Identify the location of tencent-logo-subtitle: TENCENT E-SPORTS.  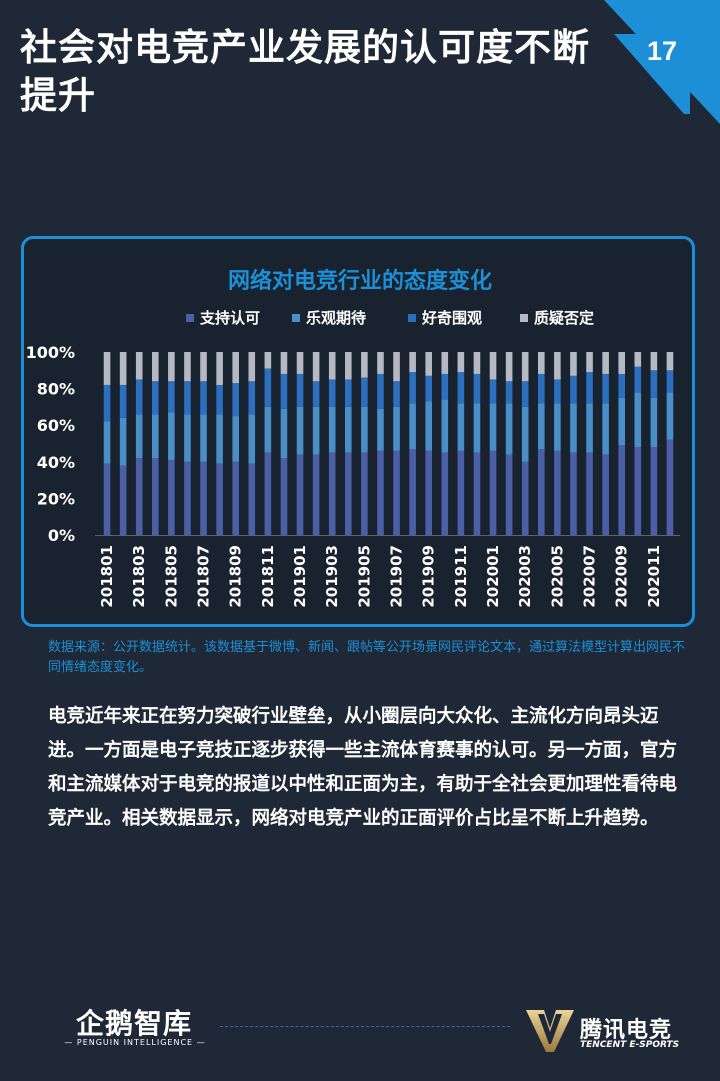
(630, 1045).